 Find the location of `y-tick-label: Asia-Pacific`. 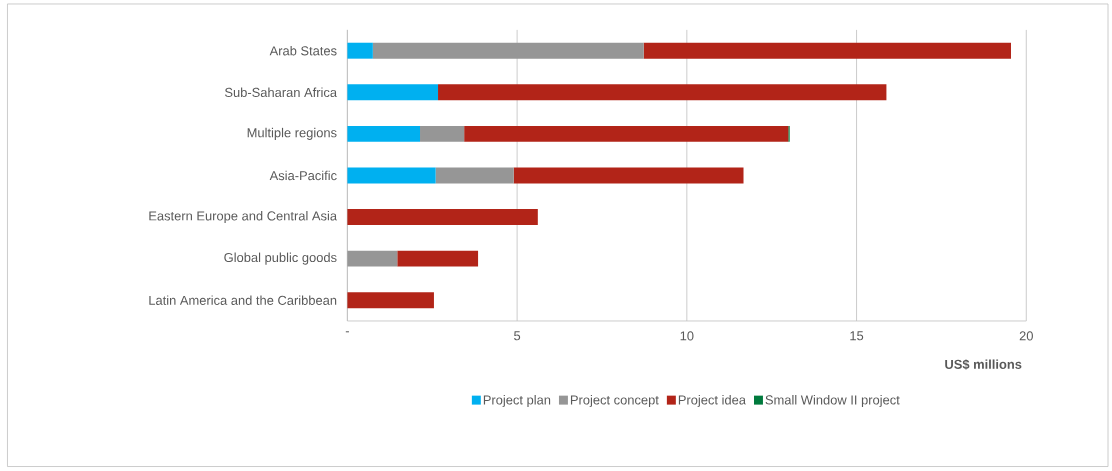

y-tick-label: Asia-Pacific is located at coordinates (303, 175).